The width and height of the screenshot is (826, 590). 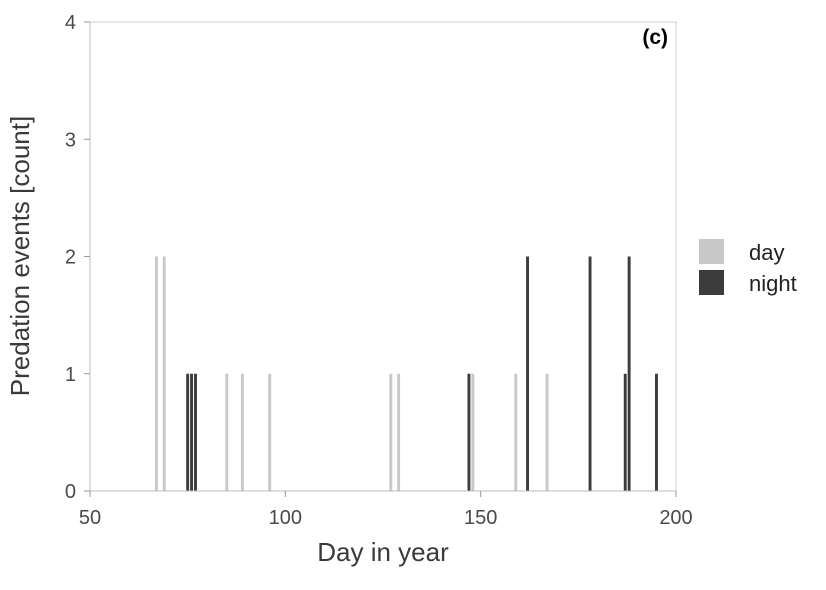 What do you see at coordinates (285, 518) in the screenshot?
I see `x-tick-label-100: 100` at bounding box center [285, 518].